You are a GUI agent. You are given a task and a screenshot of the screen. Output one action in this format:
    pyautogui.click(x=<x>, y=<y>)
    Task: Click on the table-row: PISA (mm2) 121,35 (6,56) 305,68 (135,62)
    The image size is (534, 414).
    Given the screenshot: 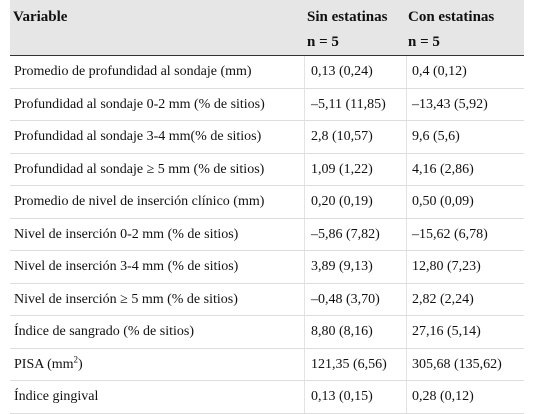 What is the action you would take?
    pyautogui.click(x=267, y=364)
    